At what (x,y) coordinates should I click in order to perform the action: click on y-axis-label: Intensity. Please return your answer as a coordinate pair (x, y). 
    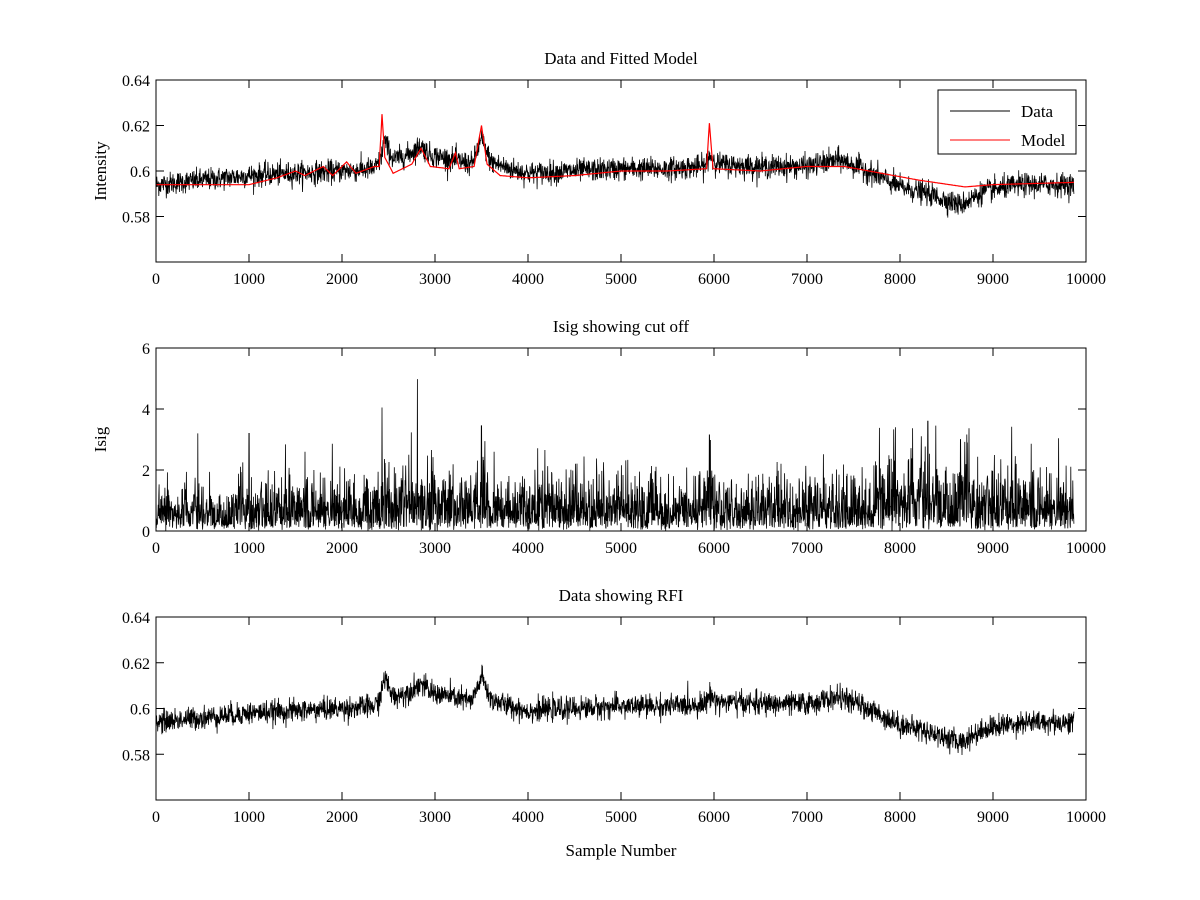
    Looking at the image, I should click on (100, 171).